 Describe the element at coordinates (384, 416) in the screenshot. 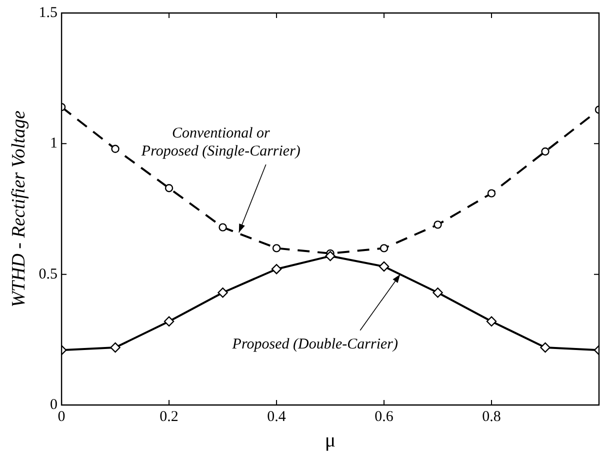

I see `x-tick-label: 0.6` at that location.